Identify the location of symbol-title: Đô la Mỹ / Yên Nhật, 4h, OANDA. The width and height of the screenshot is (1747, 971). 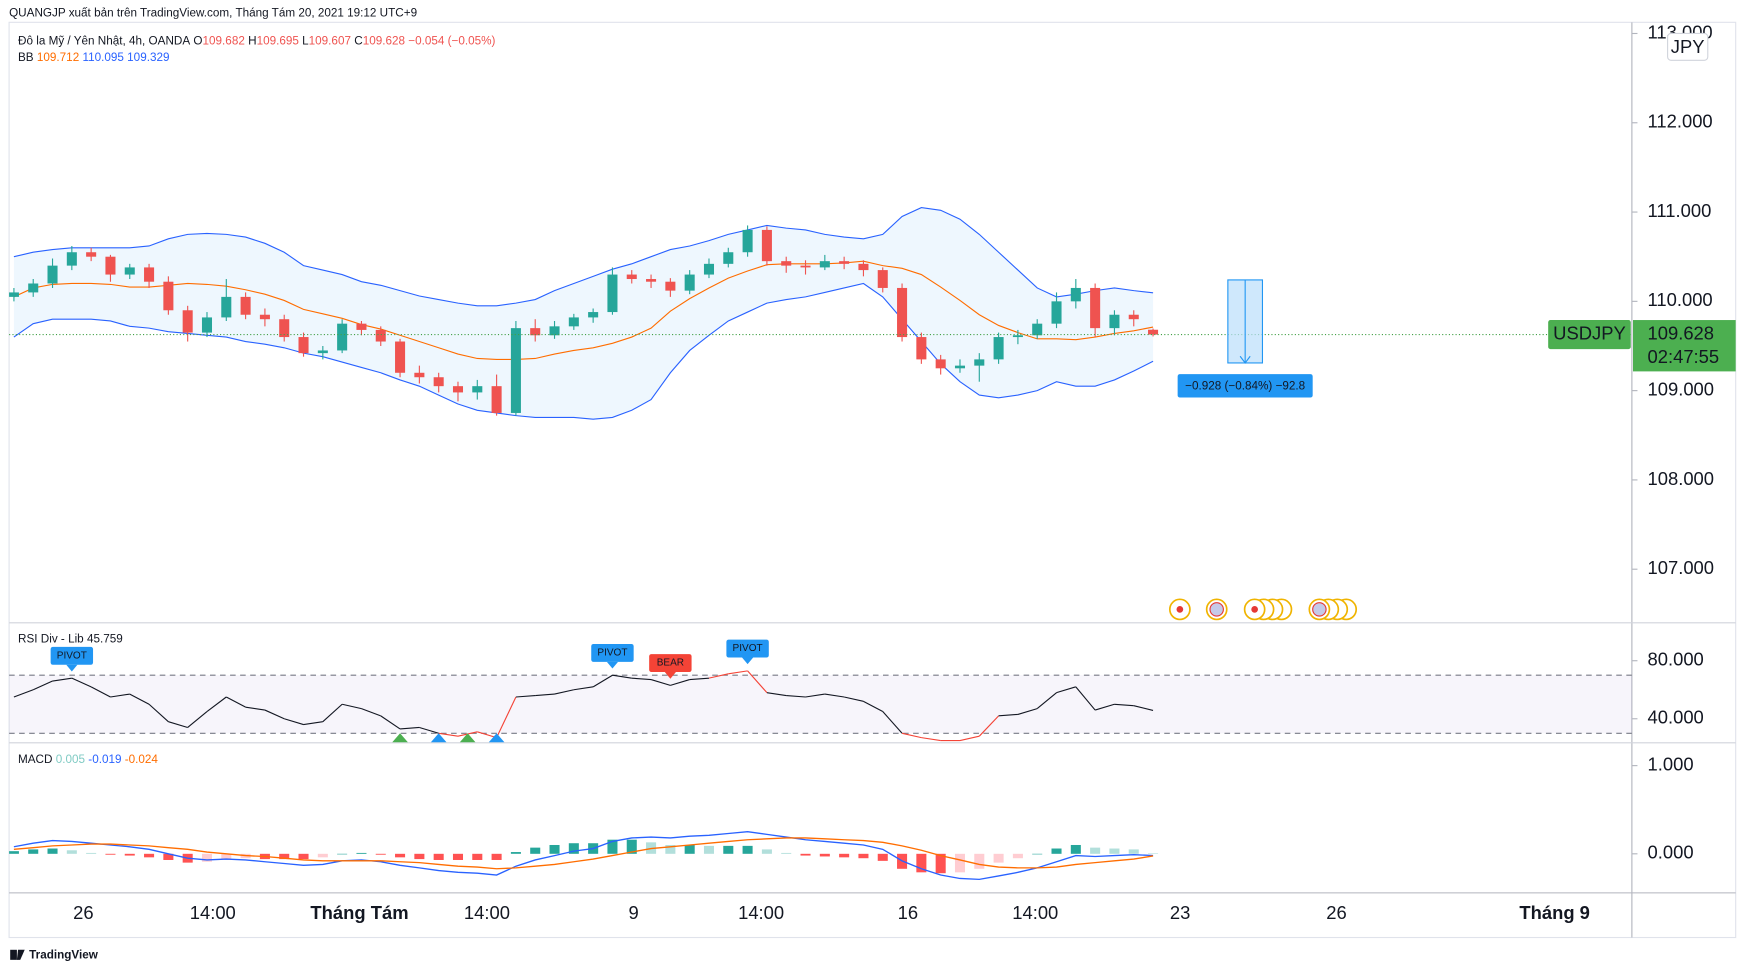
(104, 40).